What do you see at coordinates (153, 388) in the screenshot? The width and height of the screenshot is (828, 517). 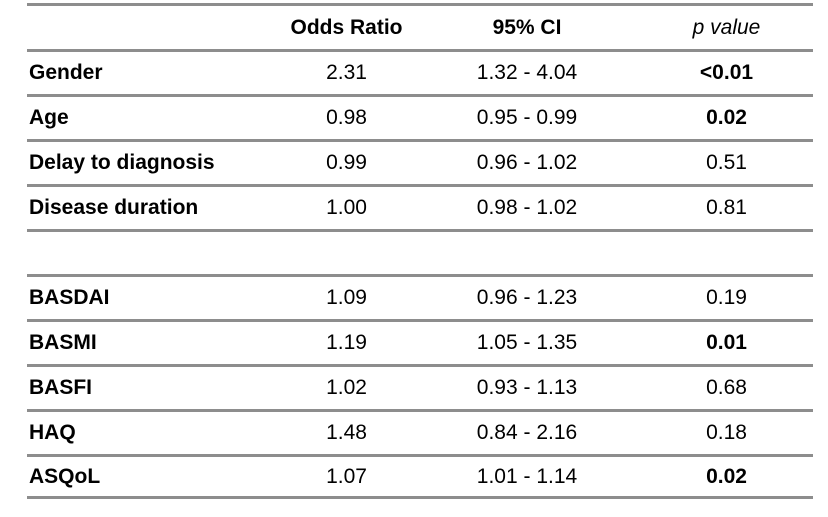 I see `row-label: BASFI` at bounding box center [153, 388].